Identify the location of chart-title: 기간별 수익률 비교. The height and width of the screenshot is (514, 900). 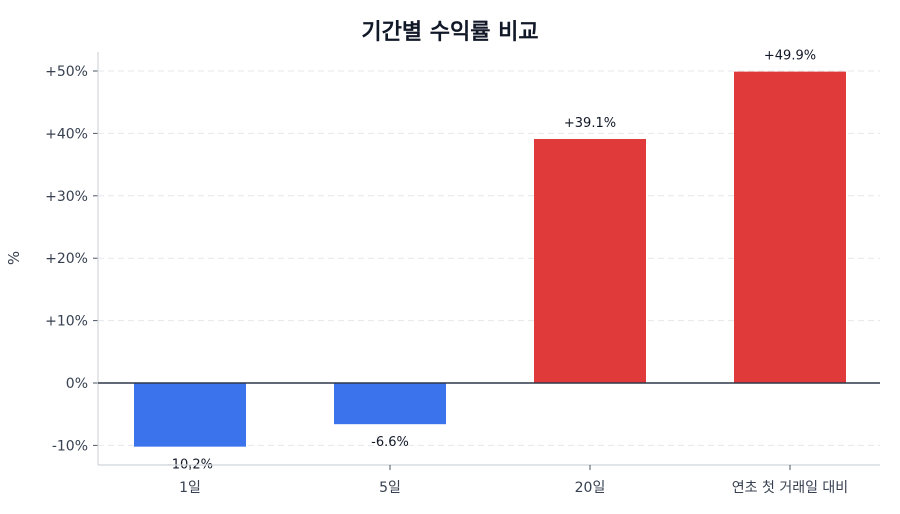
(450, 32).